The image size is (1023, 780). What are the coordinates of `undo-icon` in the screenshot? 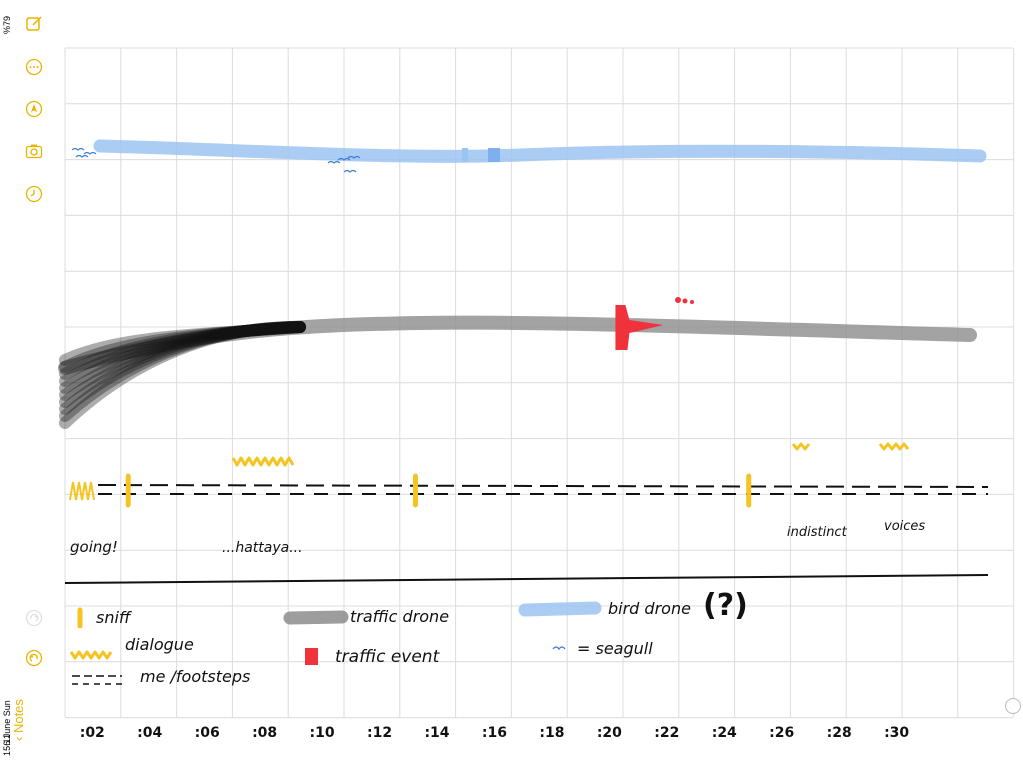 It's located at (34, 658).